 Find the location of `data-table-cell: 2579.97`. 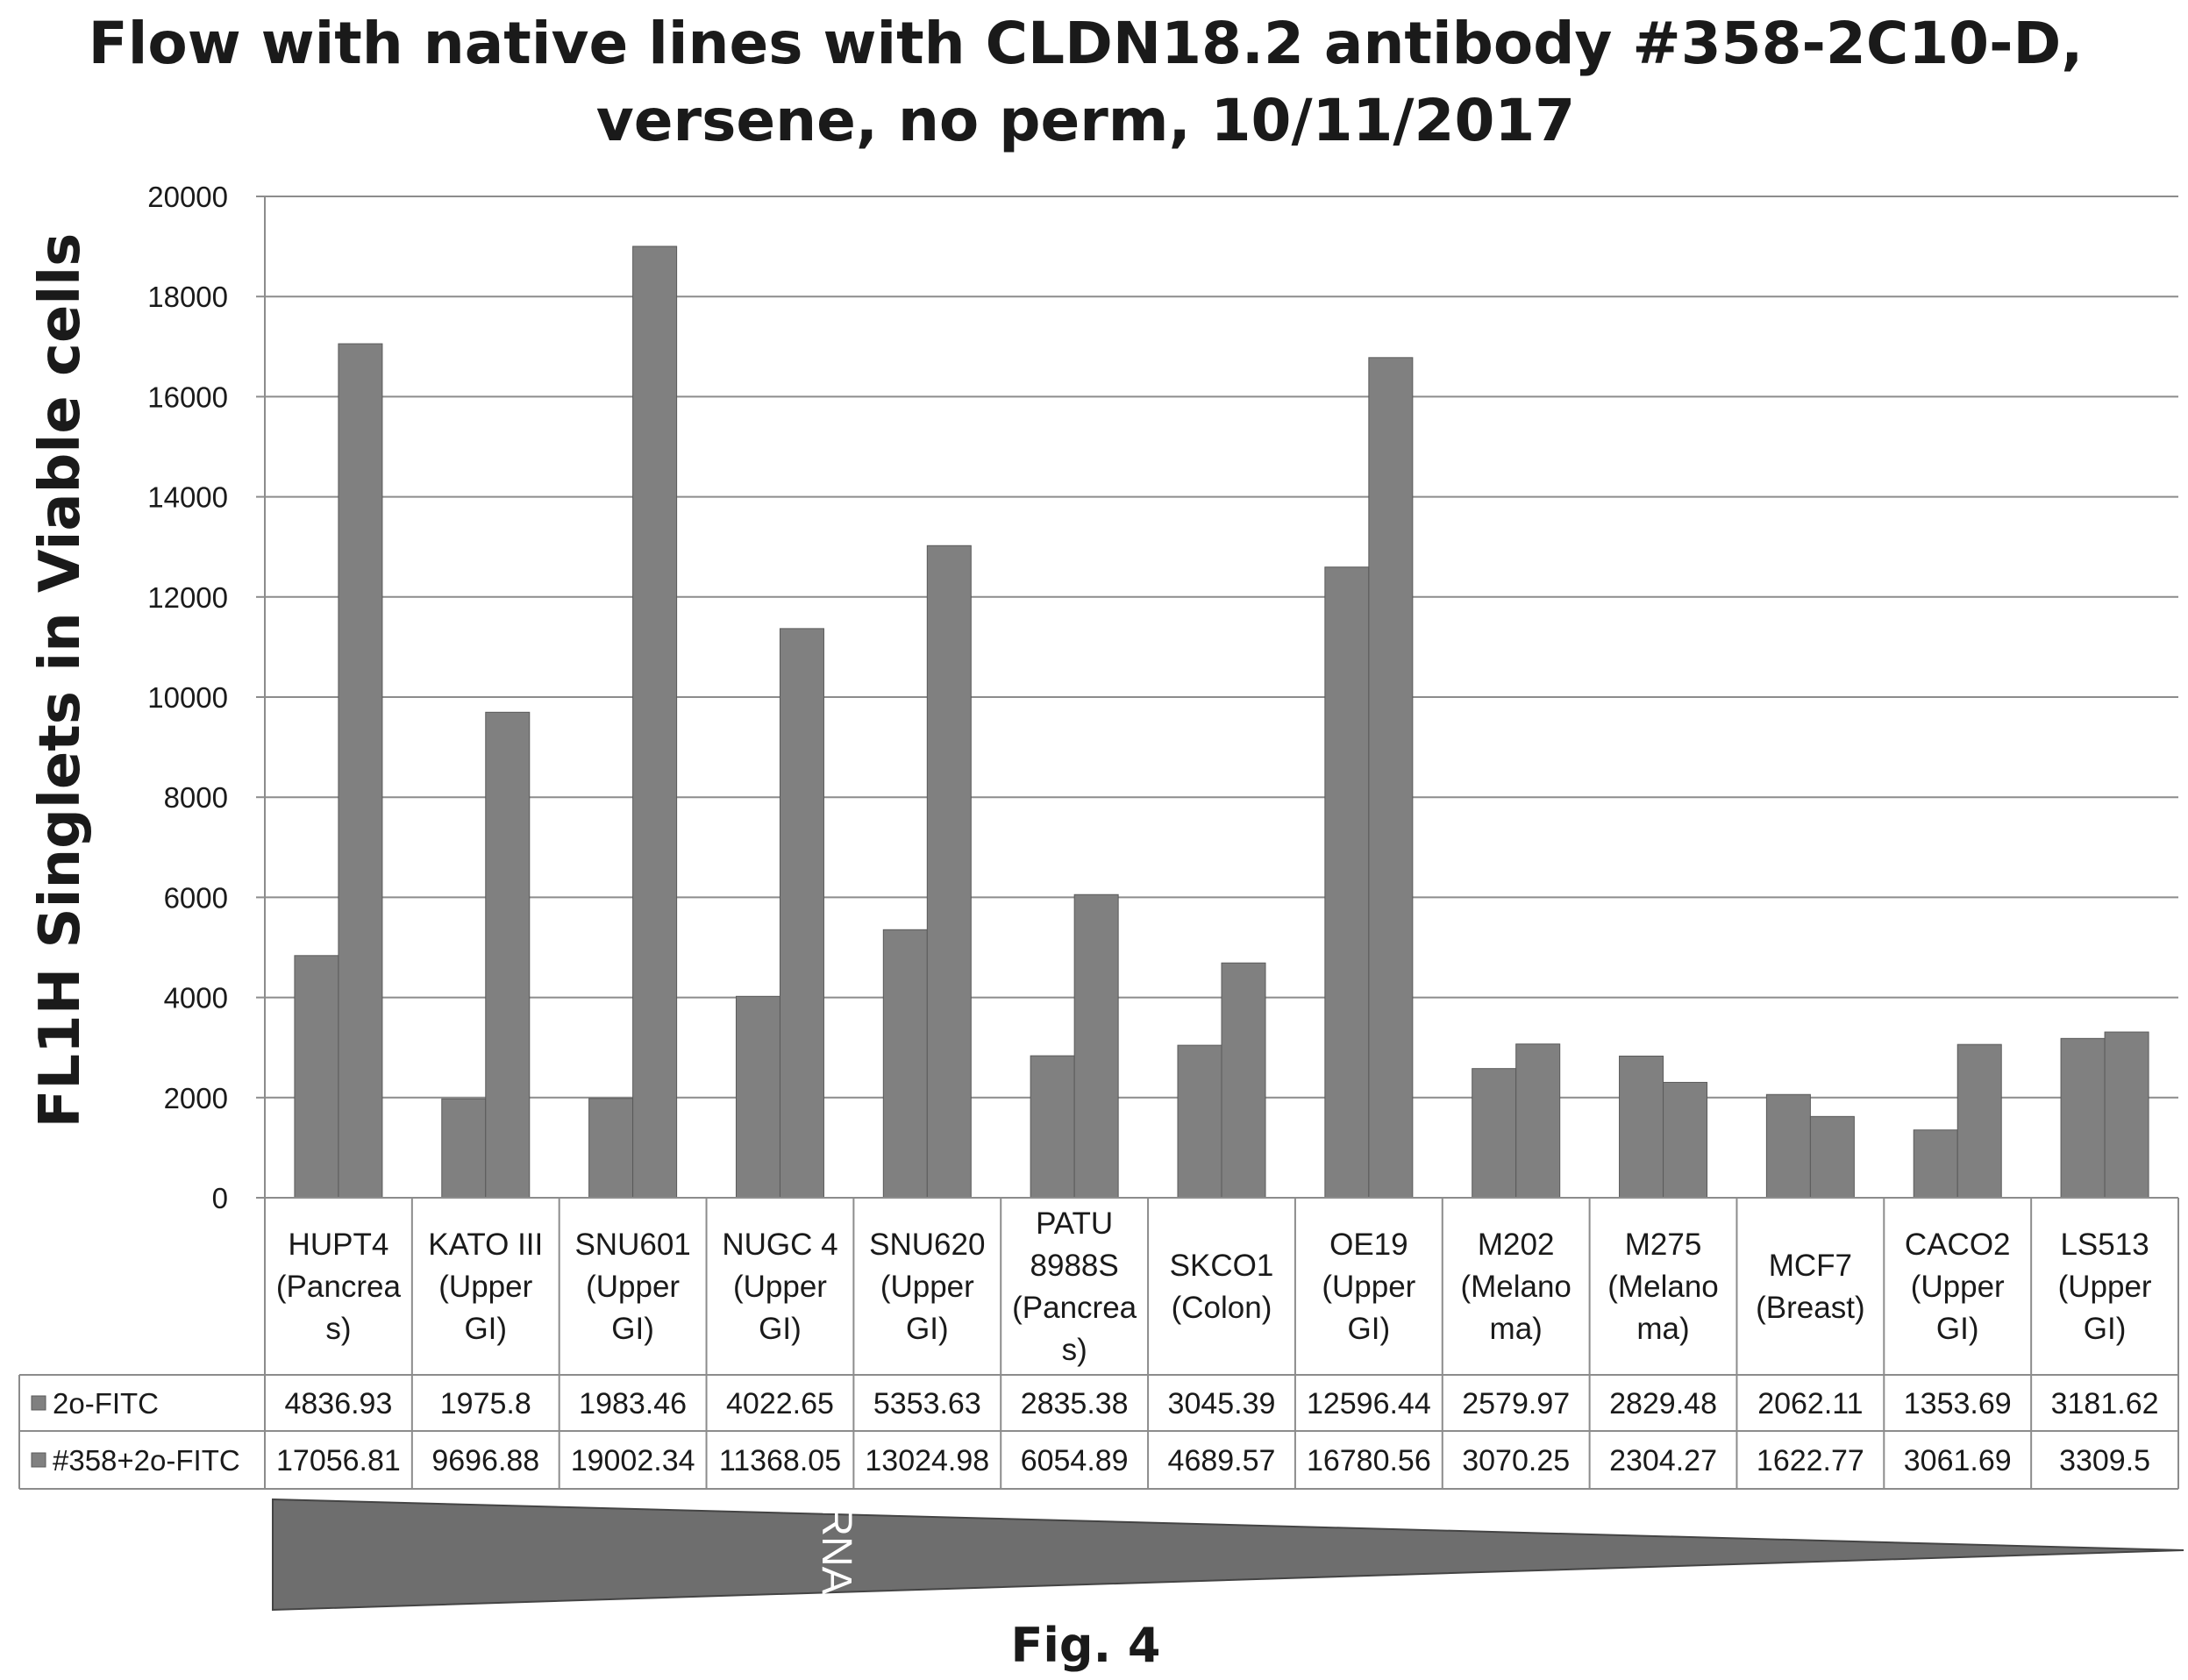

data-table-cell: 2579.97 is located at coordinates (1516, 1403).